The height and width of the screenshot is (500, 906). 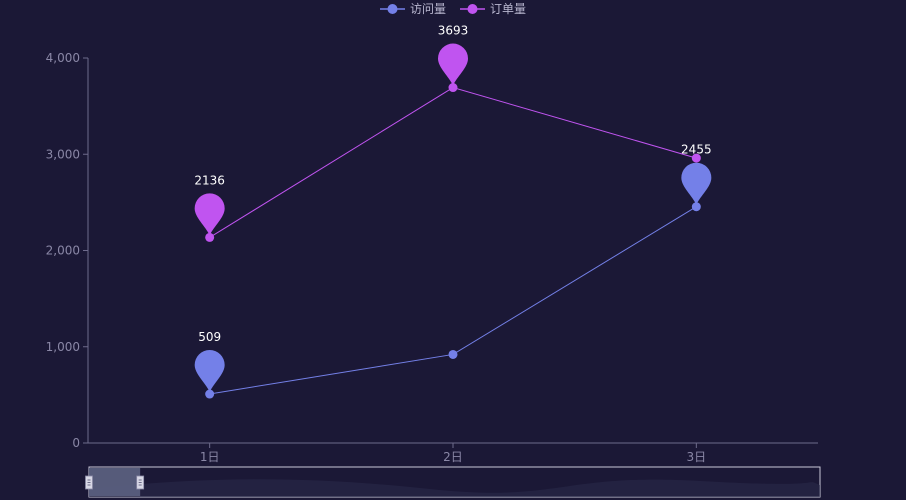 What do you see at coordinates (508, 9) in the screenshot?
I see `legend-label: 订单量` at bounding box center [508, 9].